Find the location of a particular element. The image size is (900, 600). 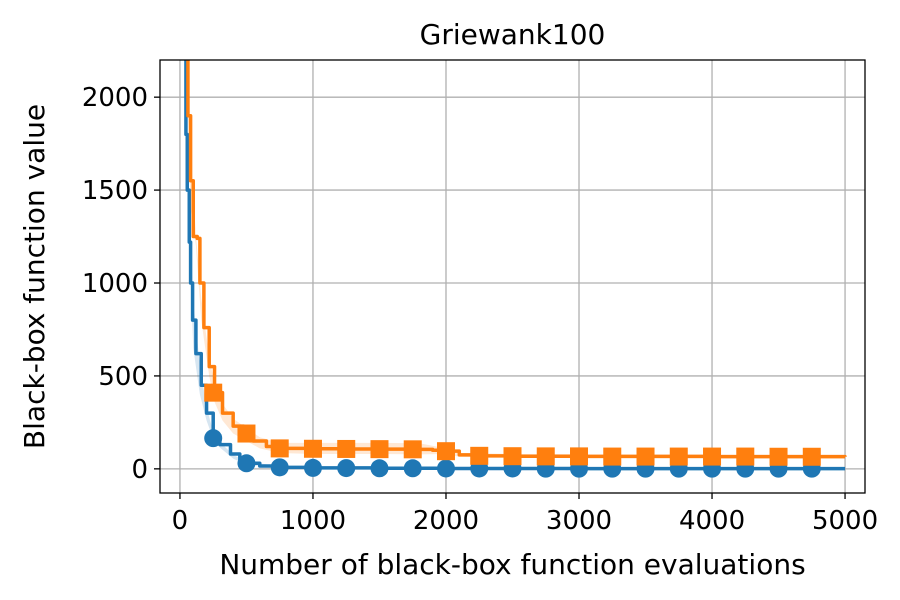

chart-title: Griewank100 is located at coordinates (513, 34).